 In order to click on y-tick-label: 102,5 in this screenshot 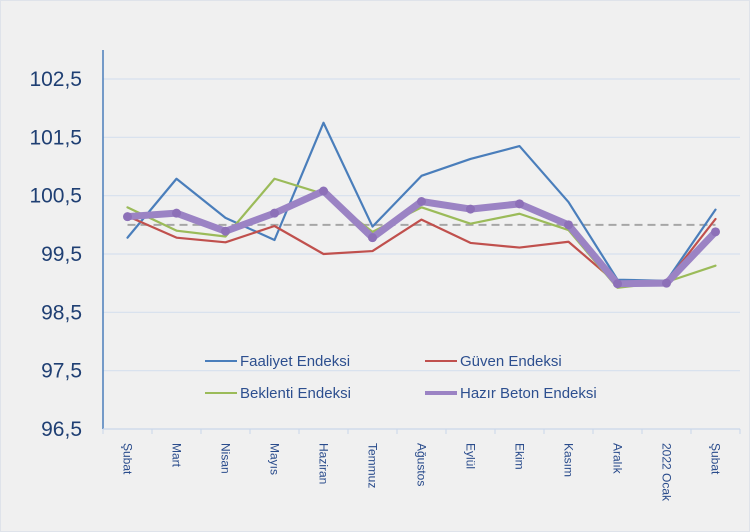, I will do `click(55, 79)`.